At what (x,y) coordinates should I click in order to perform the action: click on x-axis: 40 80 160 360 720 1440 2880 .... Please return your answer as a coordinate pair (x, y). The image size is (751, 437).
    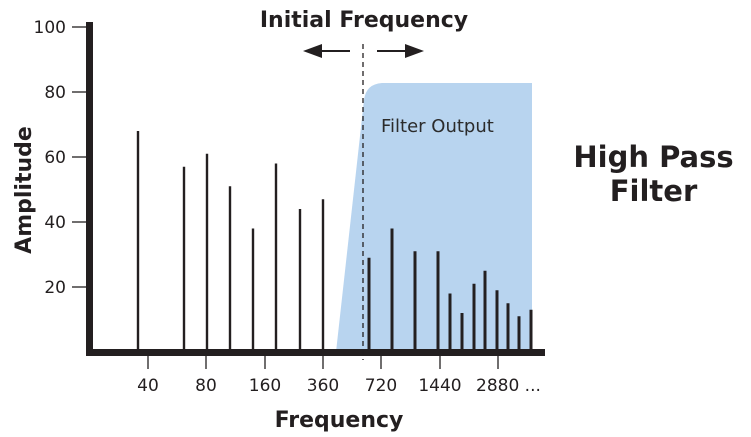
    Looking at the image, I should click on (315, 372).